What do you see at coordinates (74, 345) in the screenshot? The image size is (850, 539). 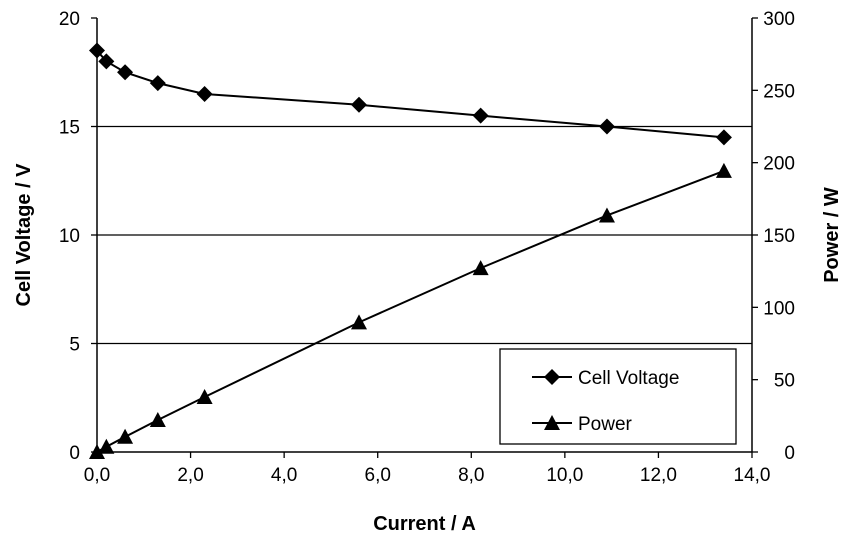 I see `y-left-tick-label: 5` at bounding box center [74, 345].